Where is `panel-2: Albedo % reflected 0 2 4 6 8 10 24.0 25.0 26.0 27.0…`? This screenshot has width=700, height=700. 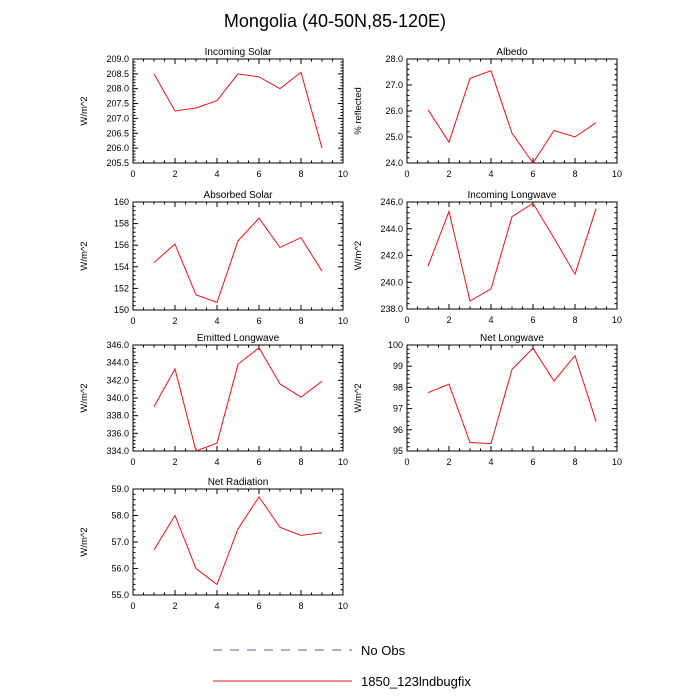 panel-2: Albedo % reflected 0 2 4 6 8 10 24.0 25.0 26.0 27.0… is located at coordinates (487, 113).